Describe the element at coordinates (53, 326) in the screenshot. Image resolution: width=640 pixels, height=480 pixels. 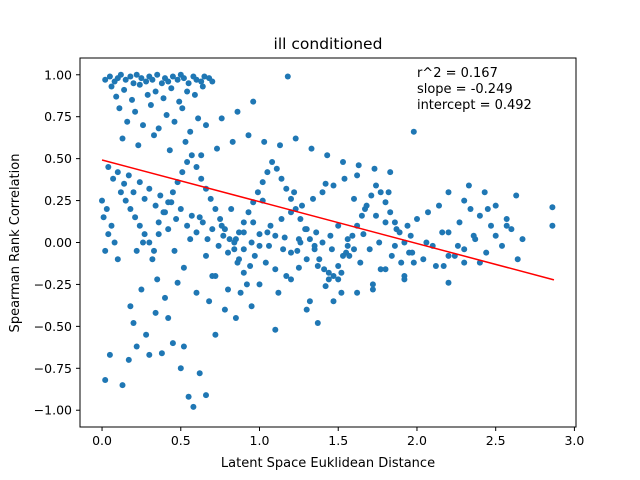
I see `y-tick-label: −0.50` at that location.